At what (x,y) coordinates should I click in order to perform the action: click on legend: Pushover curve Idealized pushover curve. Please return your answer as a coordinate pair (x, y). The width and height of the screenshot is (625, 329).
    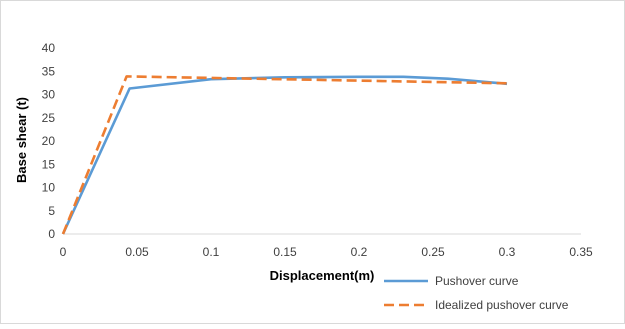
    Looking at the image, I should click on (476, 293).